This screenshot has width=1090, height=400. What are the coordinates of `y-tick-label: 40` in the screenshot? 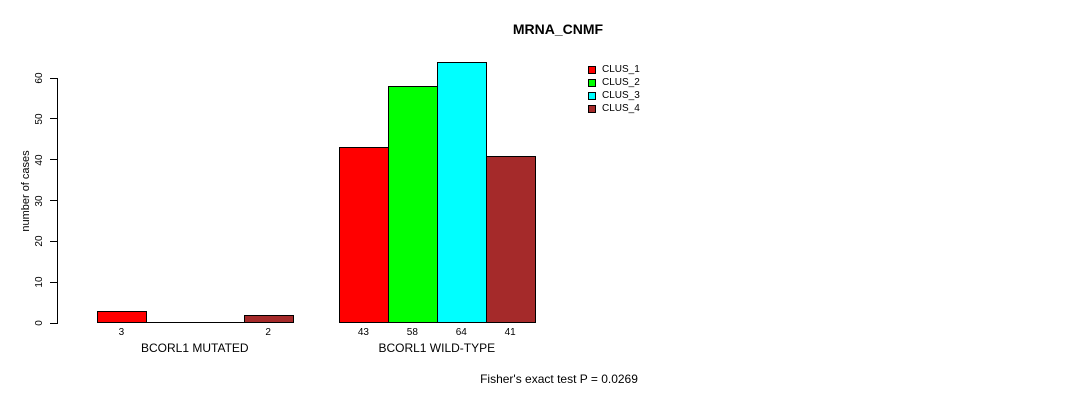 It's located at (39, 160).